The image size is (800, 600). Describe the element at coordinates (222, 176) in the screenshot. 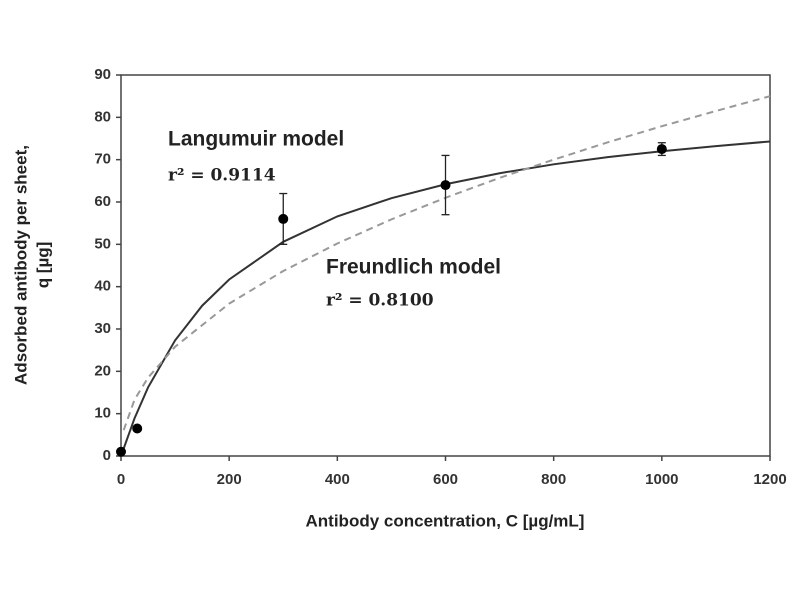

I see `curve-r2: r² = 0.9114` at that location.